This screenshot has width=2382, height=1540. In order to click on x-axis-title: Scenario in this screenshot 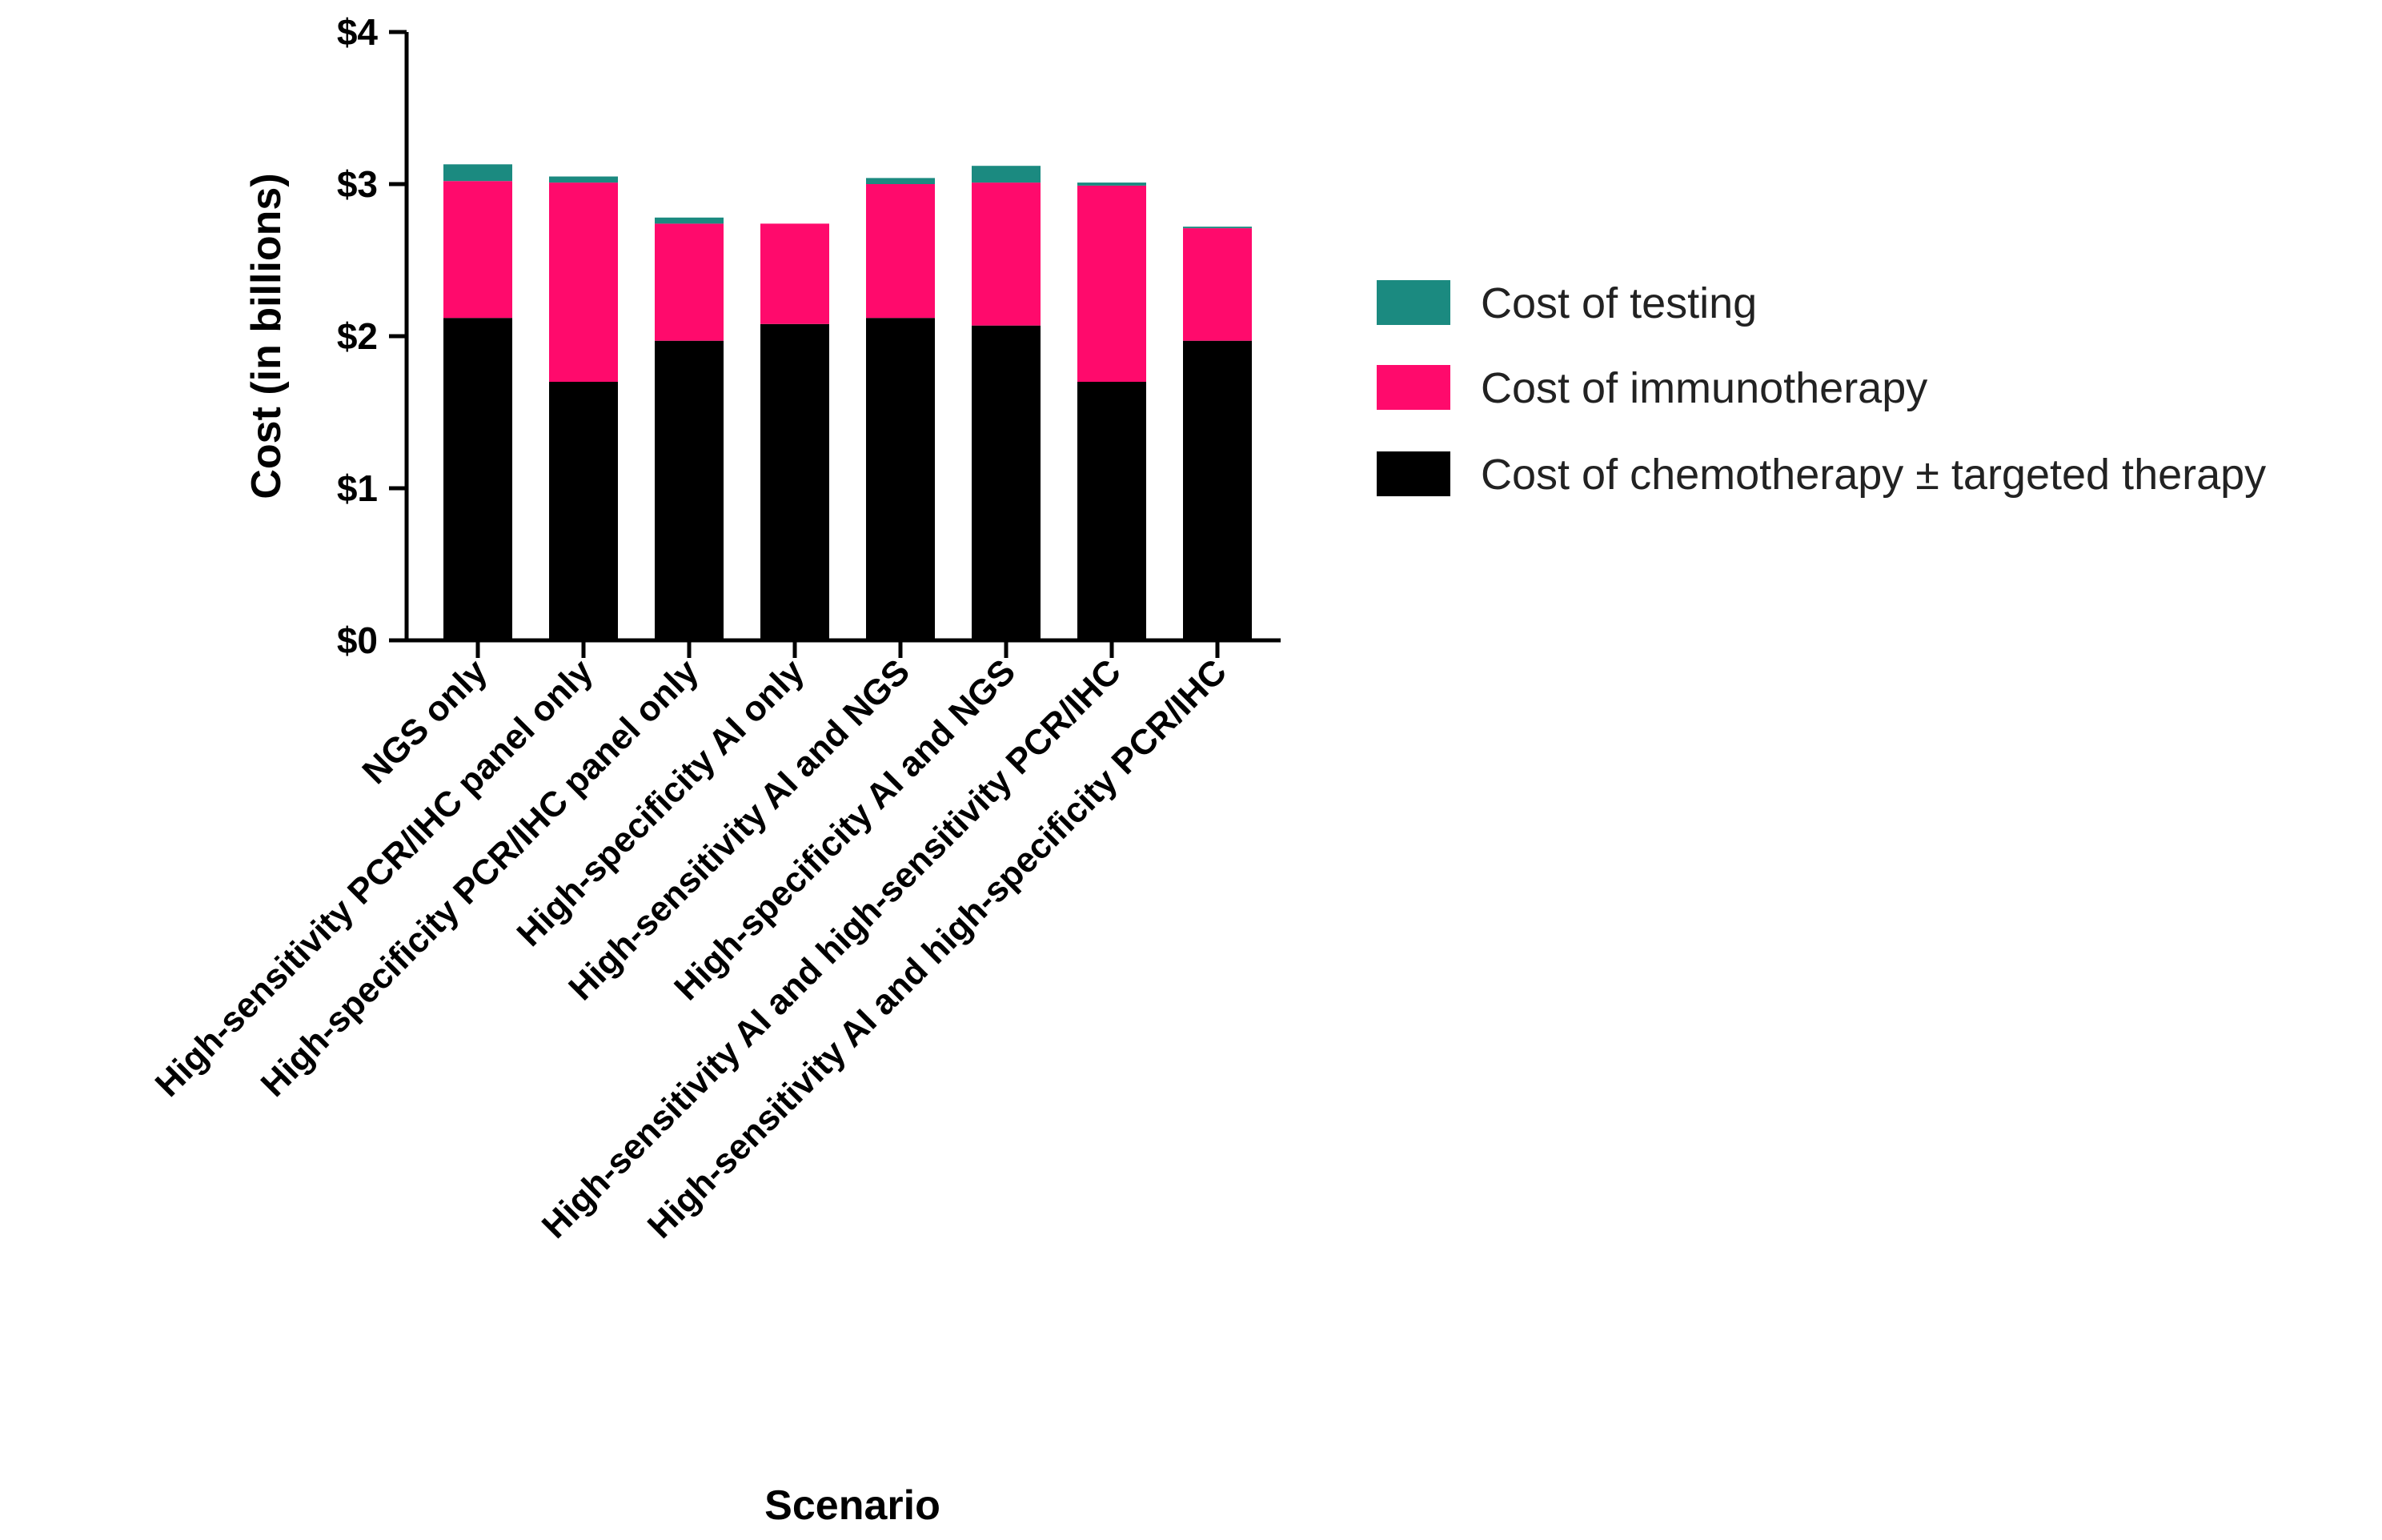, I will do `click(852, 1506)`.